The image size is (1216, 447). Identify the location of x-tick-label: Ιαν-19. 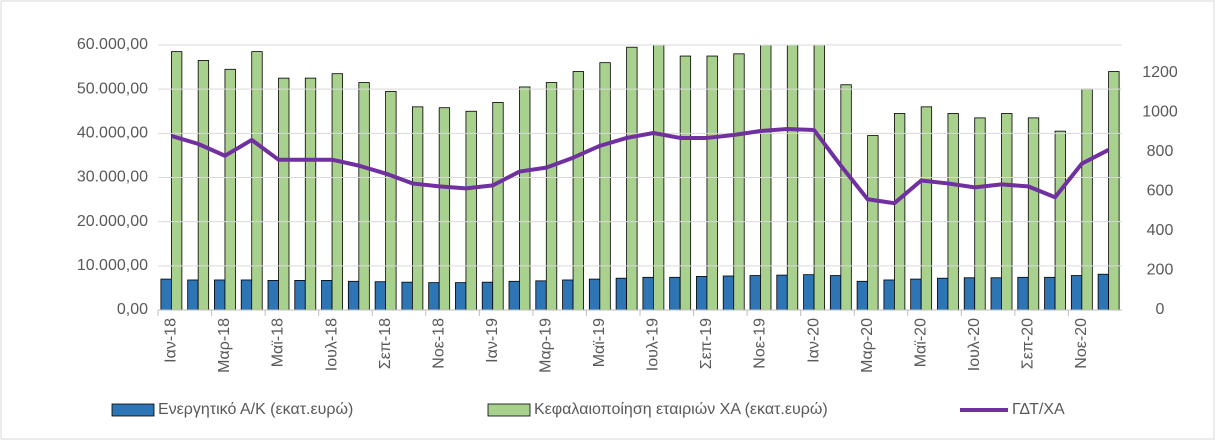
(492, 340).